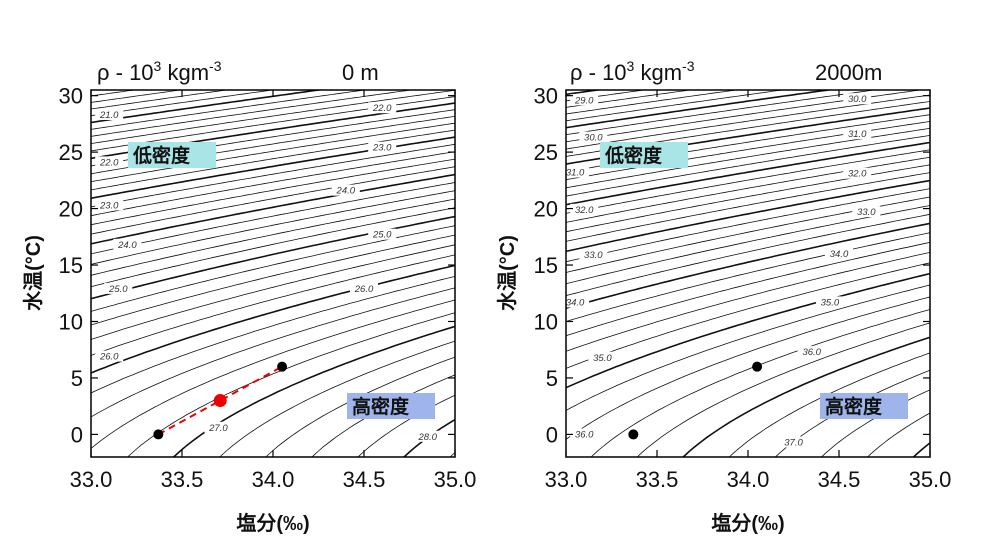 This screenshot has height=558, width=1000. Describe the element at coordinates (593, 138) in the screenshot. I see `isopycnal-label: 30.0` at that location.